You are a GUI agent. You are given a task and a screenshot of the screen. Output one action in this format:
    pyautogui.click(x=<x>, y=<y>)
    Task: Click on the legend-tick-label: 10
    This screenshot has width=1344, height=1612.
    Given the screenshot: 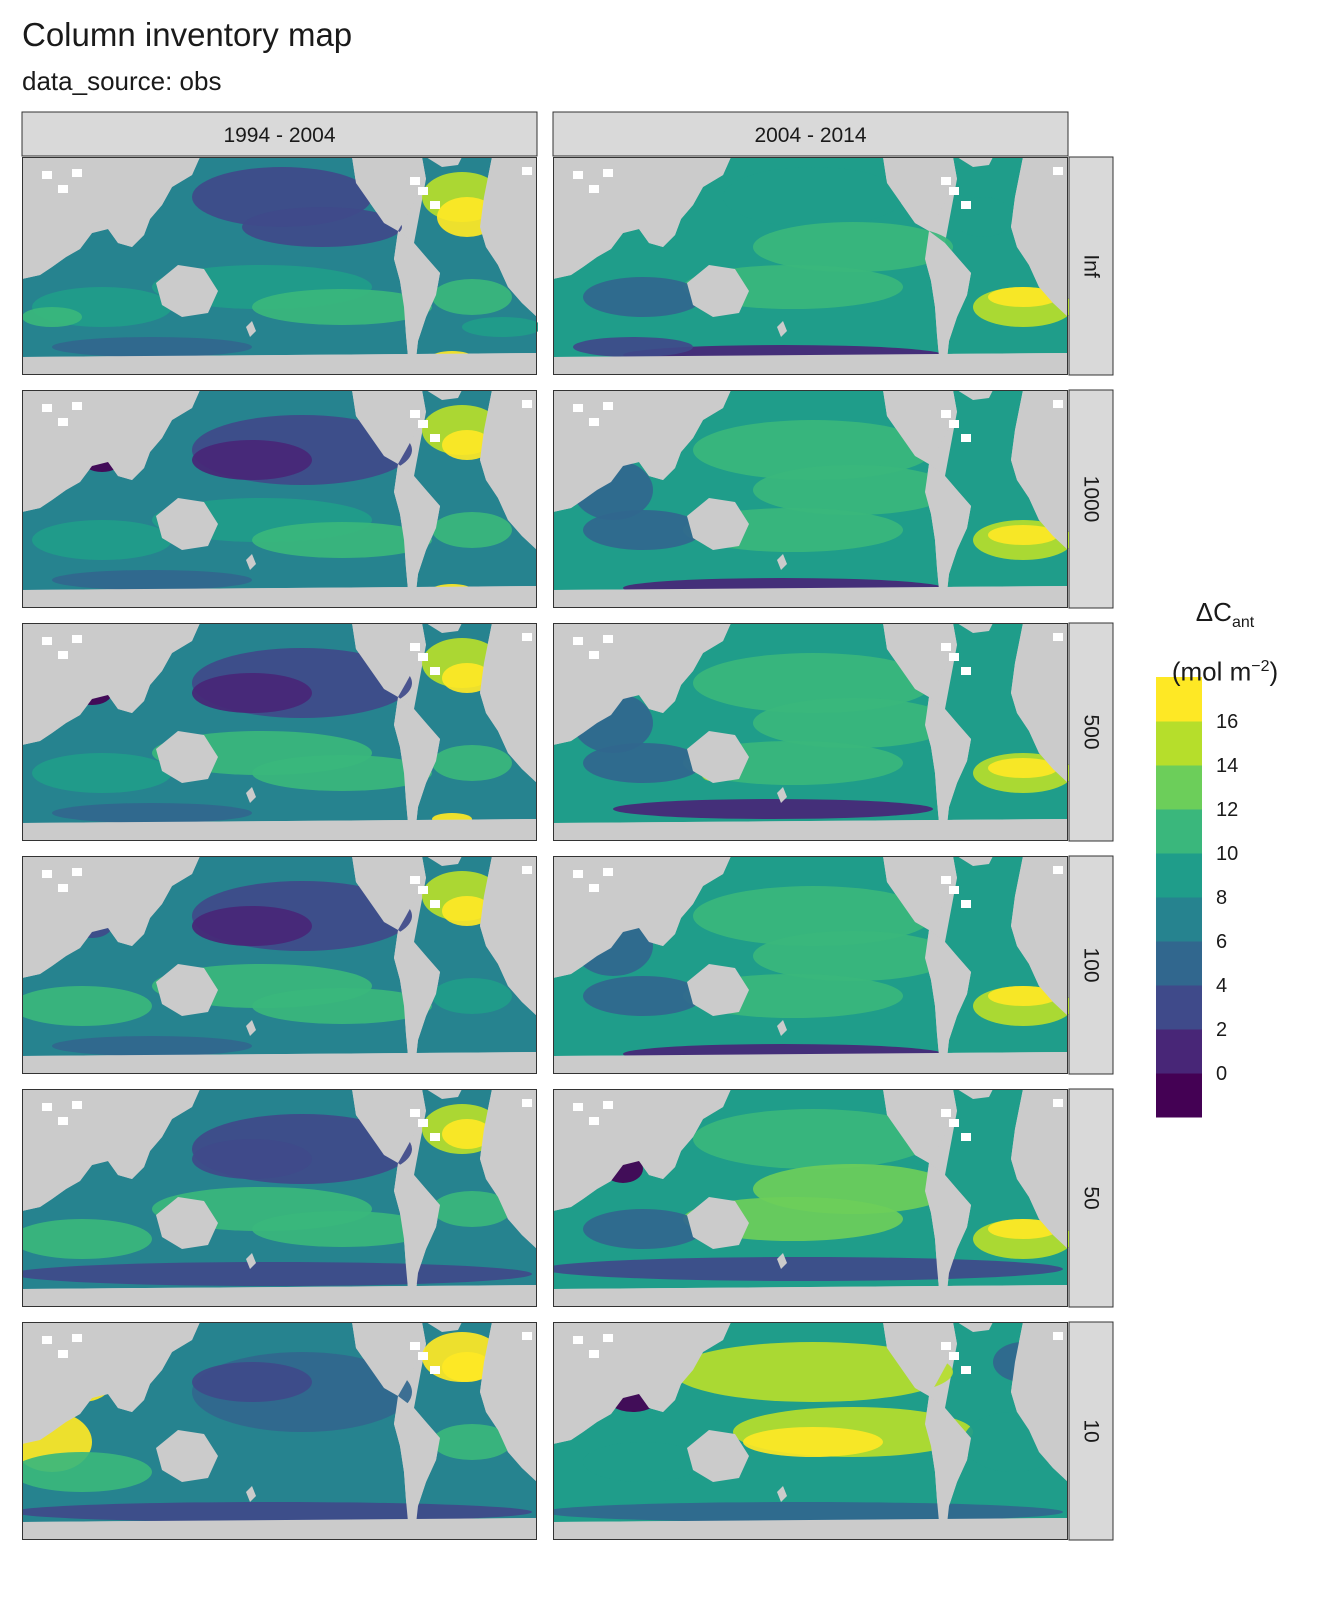 What is the action you would take?
    pyautogui.click(x=1227, y=854)
    